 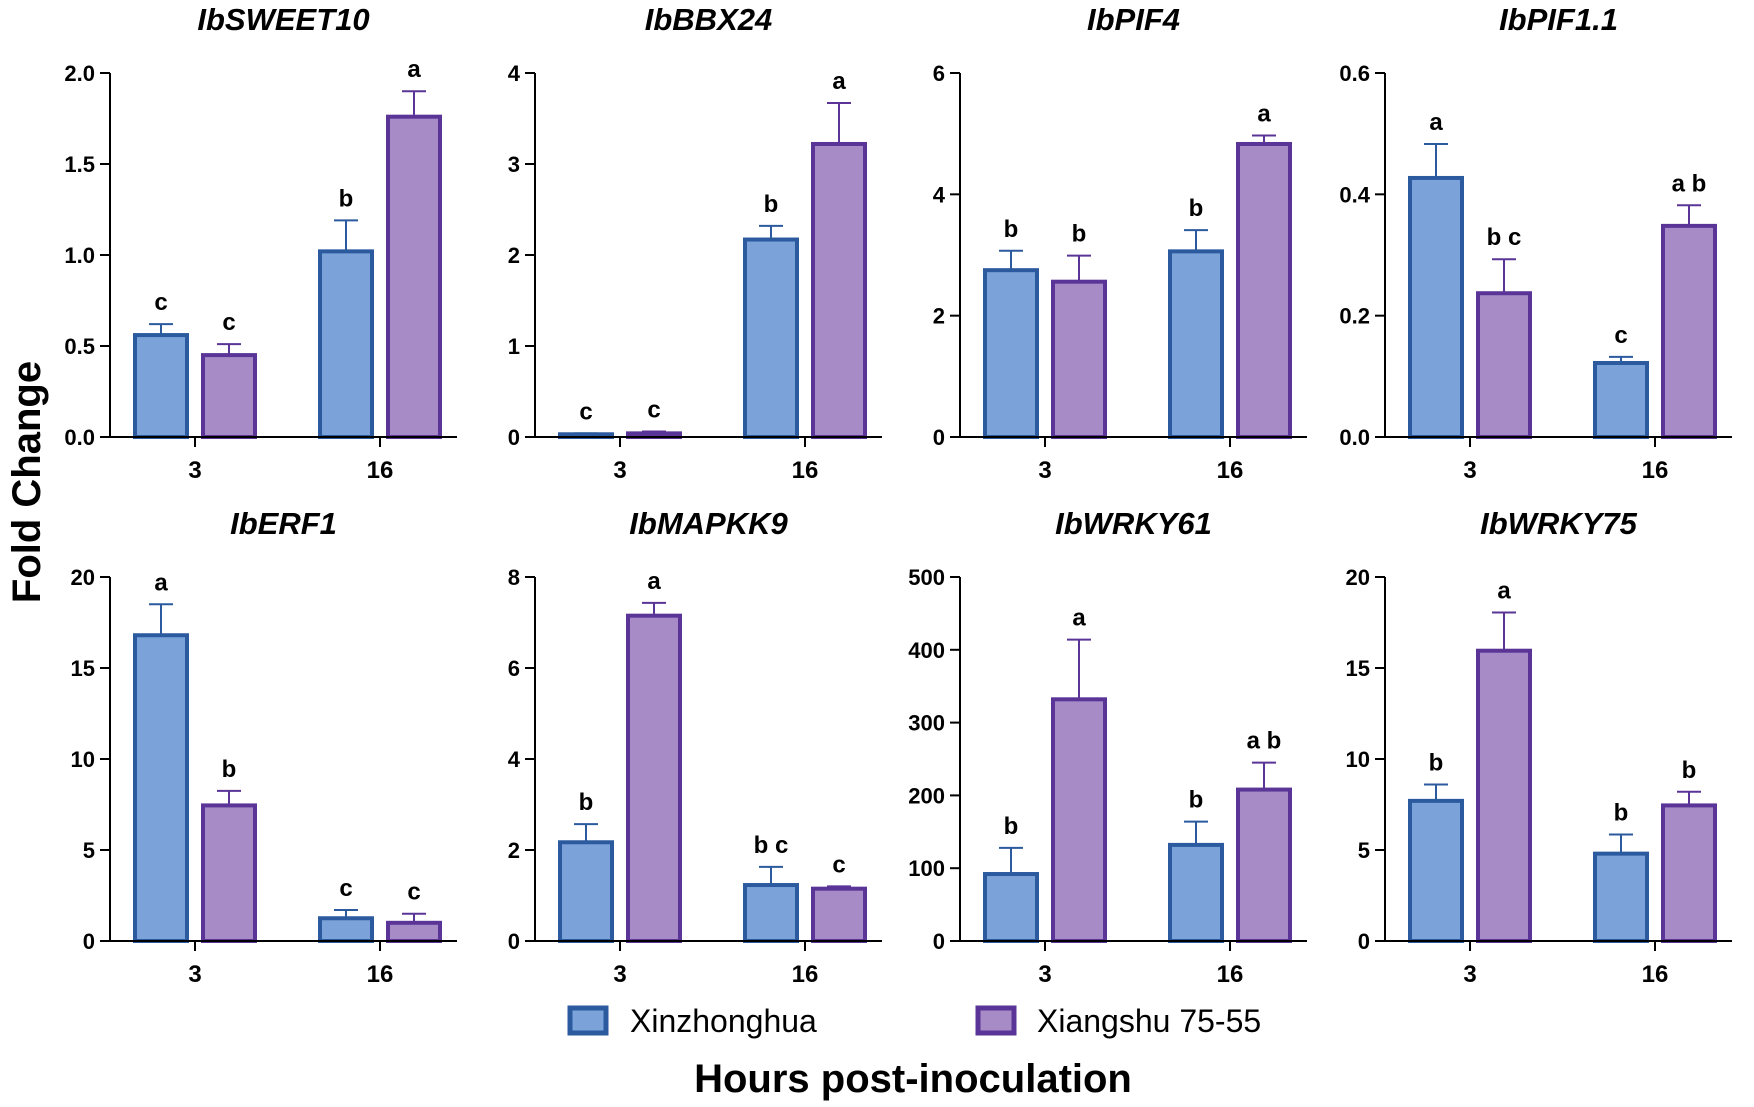 What do you see at coordinates (79, 73) in the screenshot?
I see `y-tick-label: 2.0` at bounding box center [79, 73].